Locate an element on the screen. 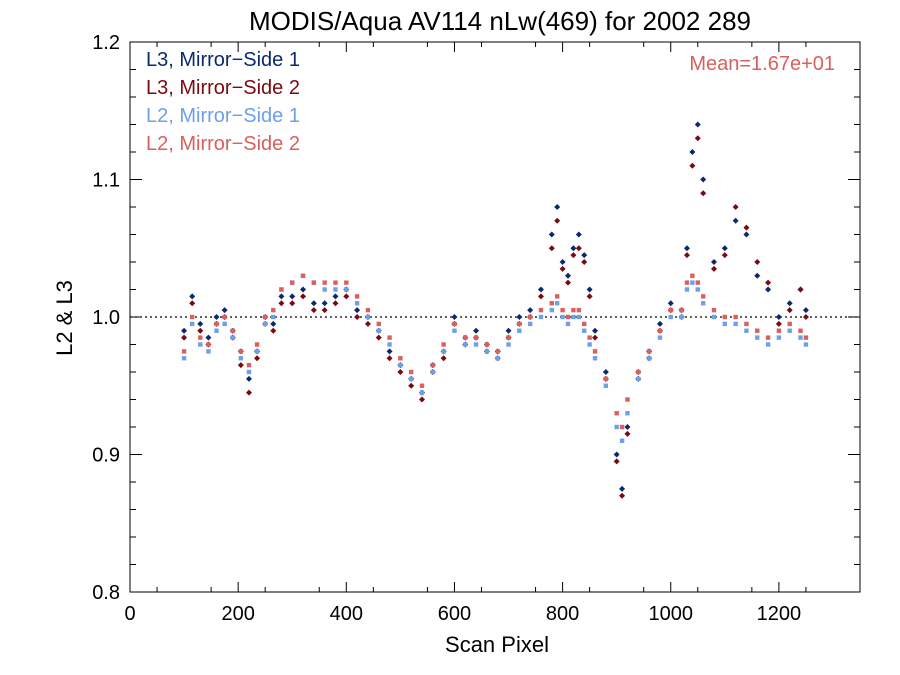  x-tick-label: 800 is located at coordinates (562, 614).